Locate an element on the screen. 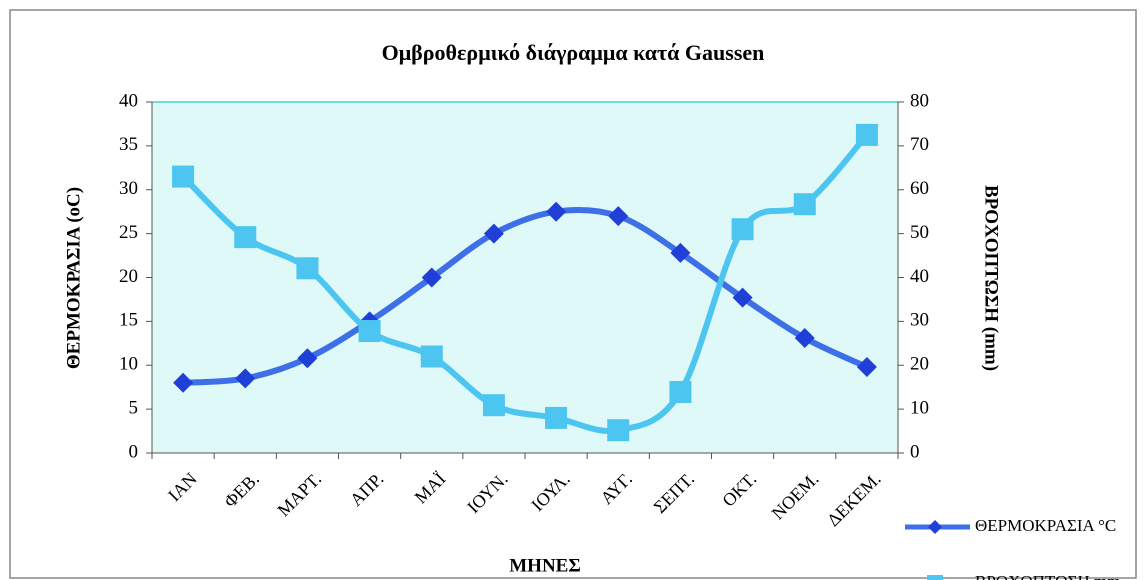 The image size is (1146, 580). y2-tick-label: 0 is located at coordinates (915, 451).